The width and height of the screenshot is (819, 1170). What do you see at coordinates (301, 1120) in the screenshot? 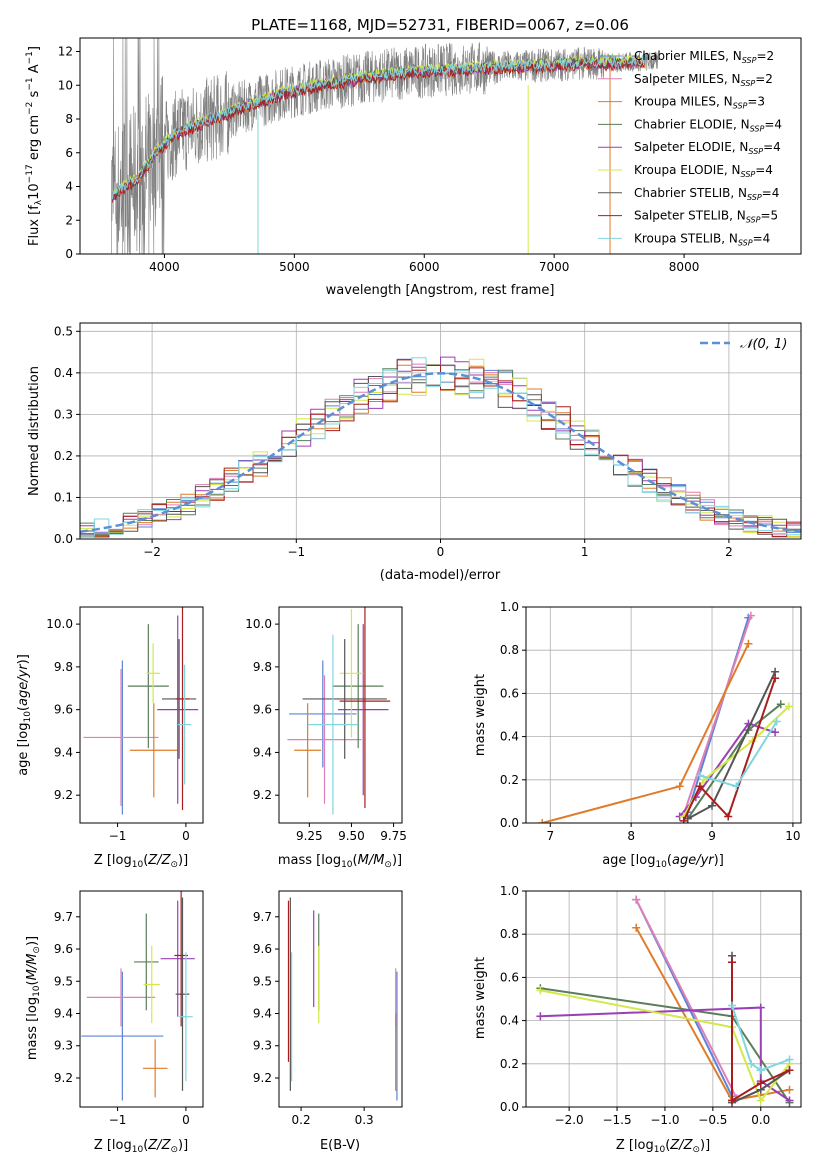
I see `x-tick-label: 0.2` at bounding box center [301, 1120].